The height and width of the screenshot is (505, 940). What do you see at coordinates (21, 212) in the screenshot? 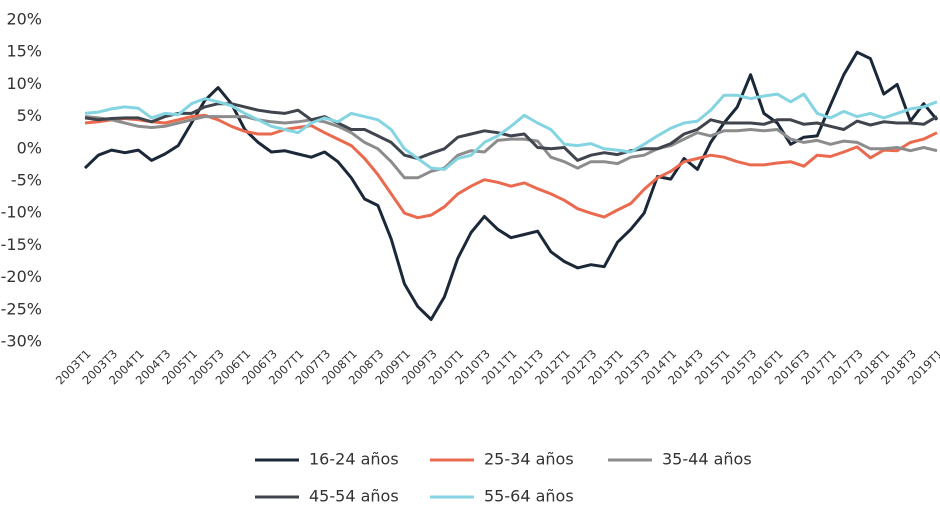
I see `y-tick-label: -10%` at bounding box center [21, 212].